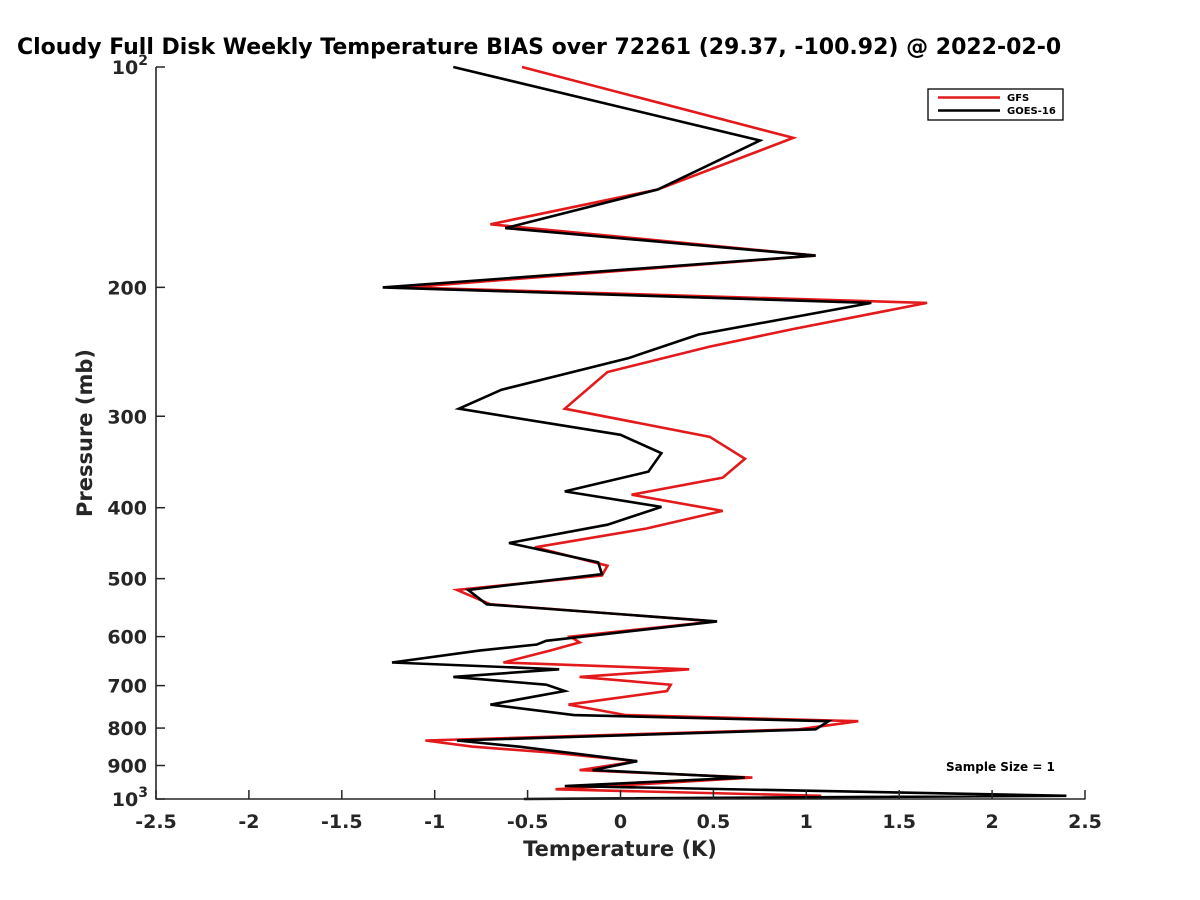  What do you see at coordinates (620, 849) in the screenshot?
I see `x-axis-label: Temperature (K)` at bounding box center [620, 849].